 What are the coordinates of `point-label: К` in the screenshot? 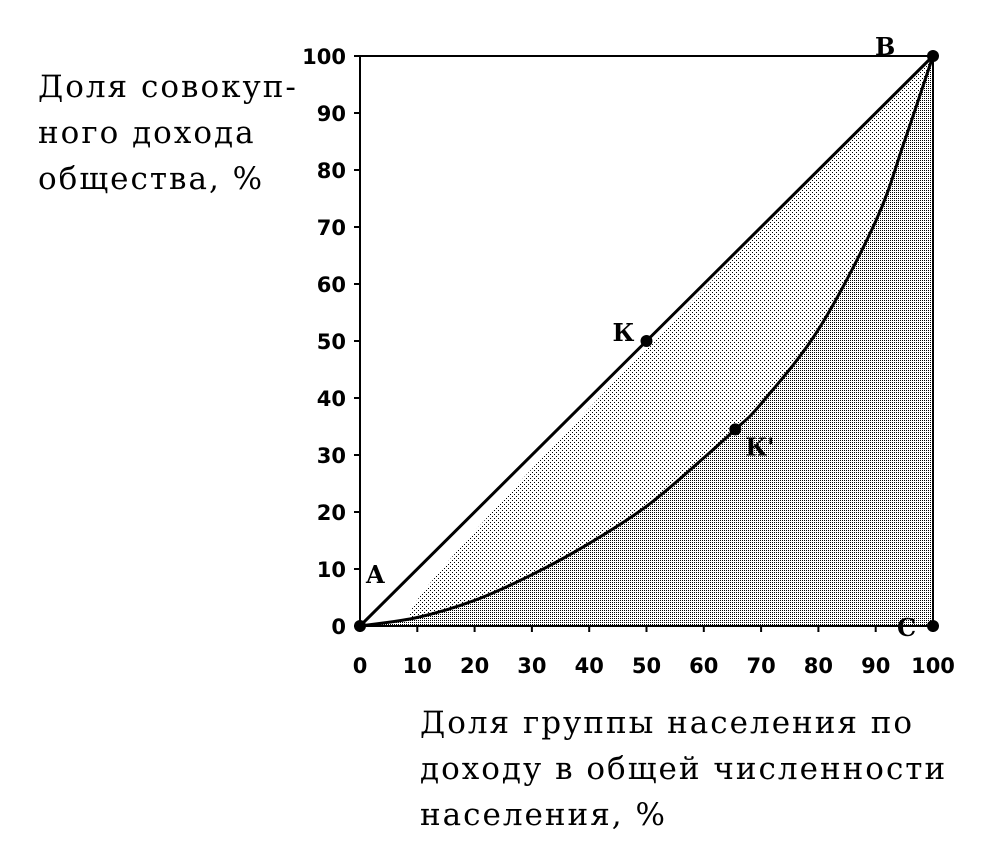 It's located at (624, 332).